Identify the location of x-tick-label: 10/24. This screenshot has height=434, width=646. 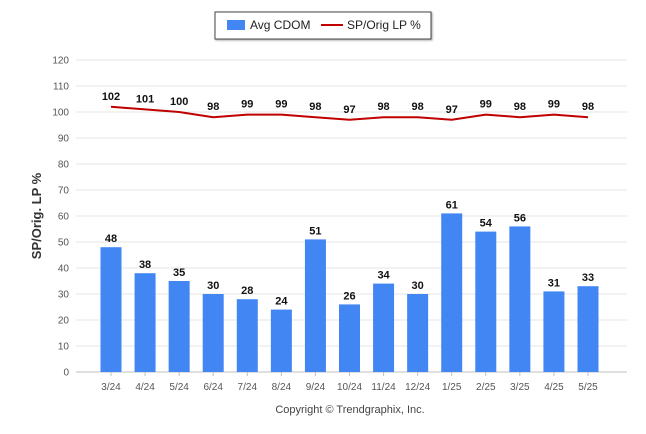
(349, 387).